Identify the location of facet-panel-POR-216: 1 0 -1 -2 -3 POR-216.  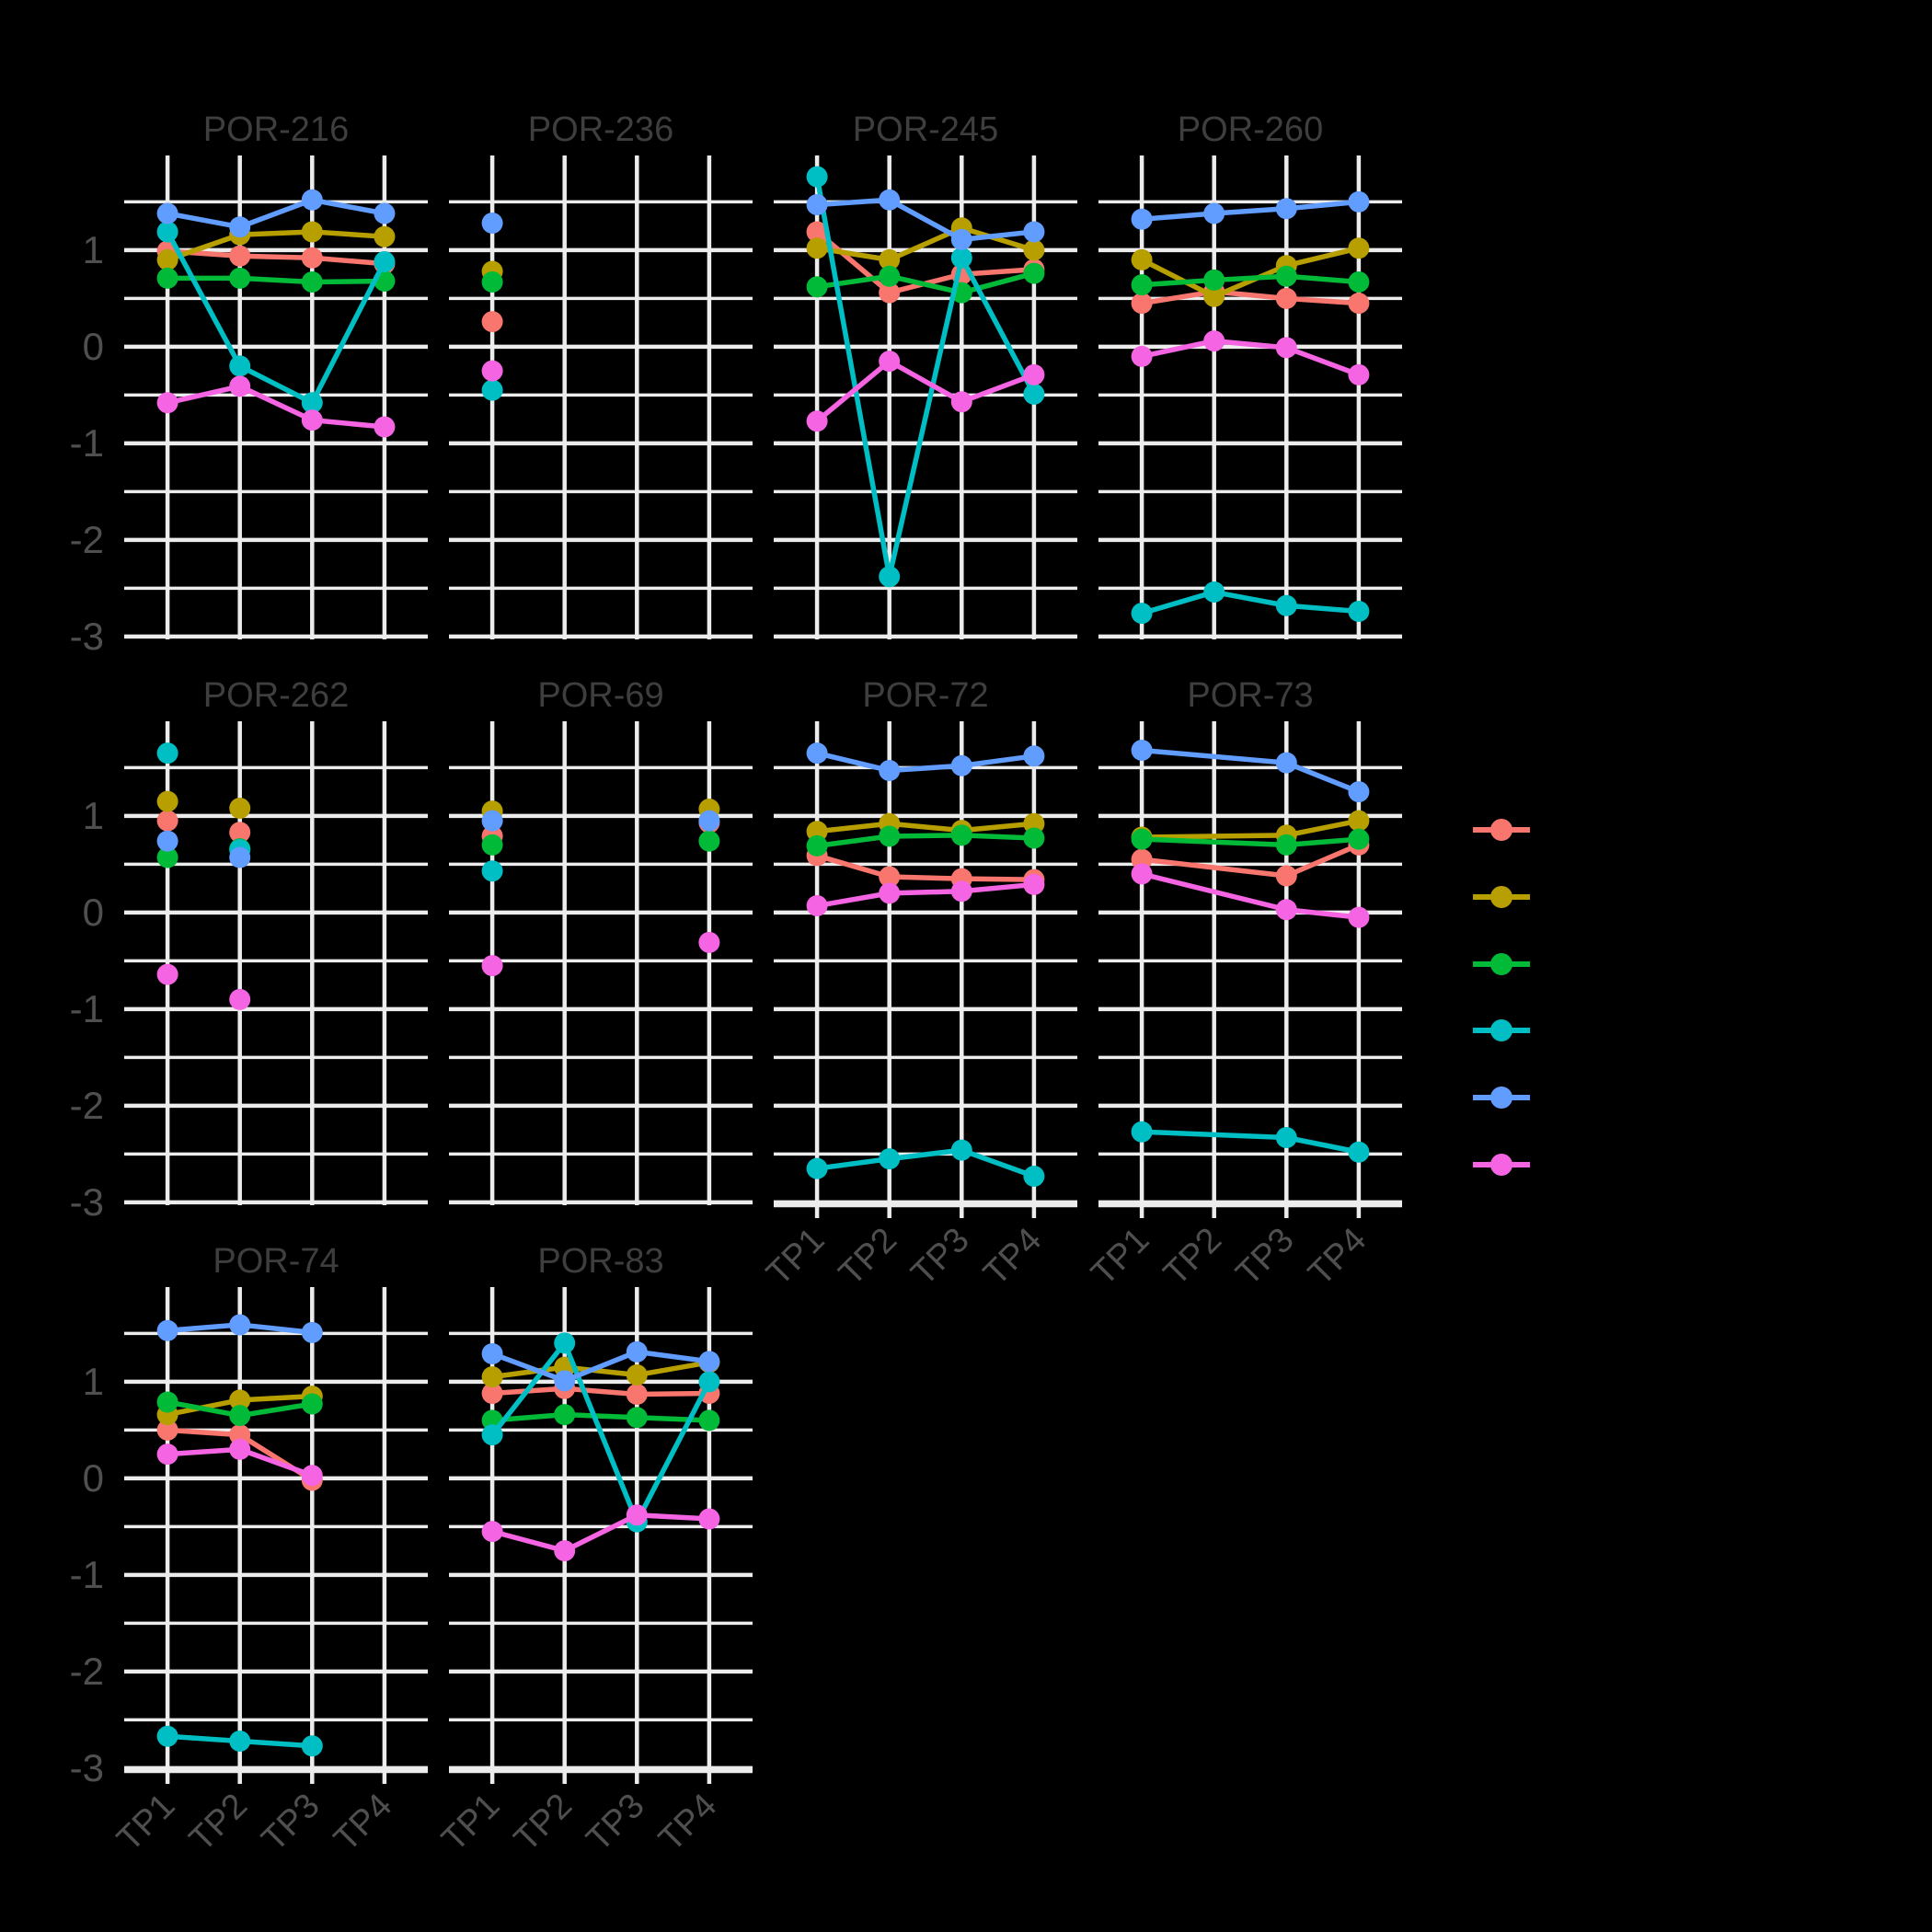
(249, 384).